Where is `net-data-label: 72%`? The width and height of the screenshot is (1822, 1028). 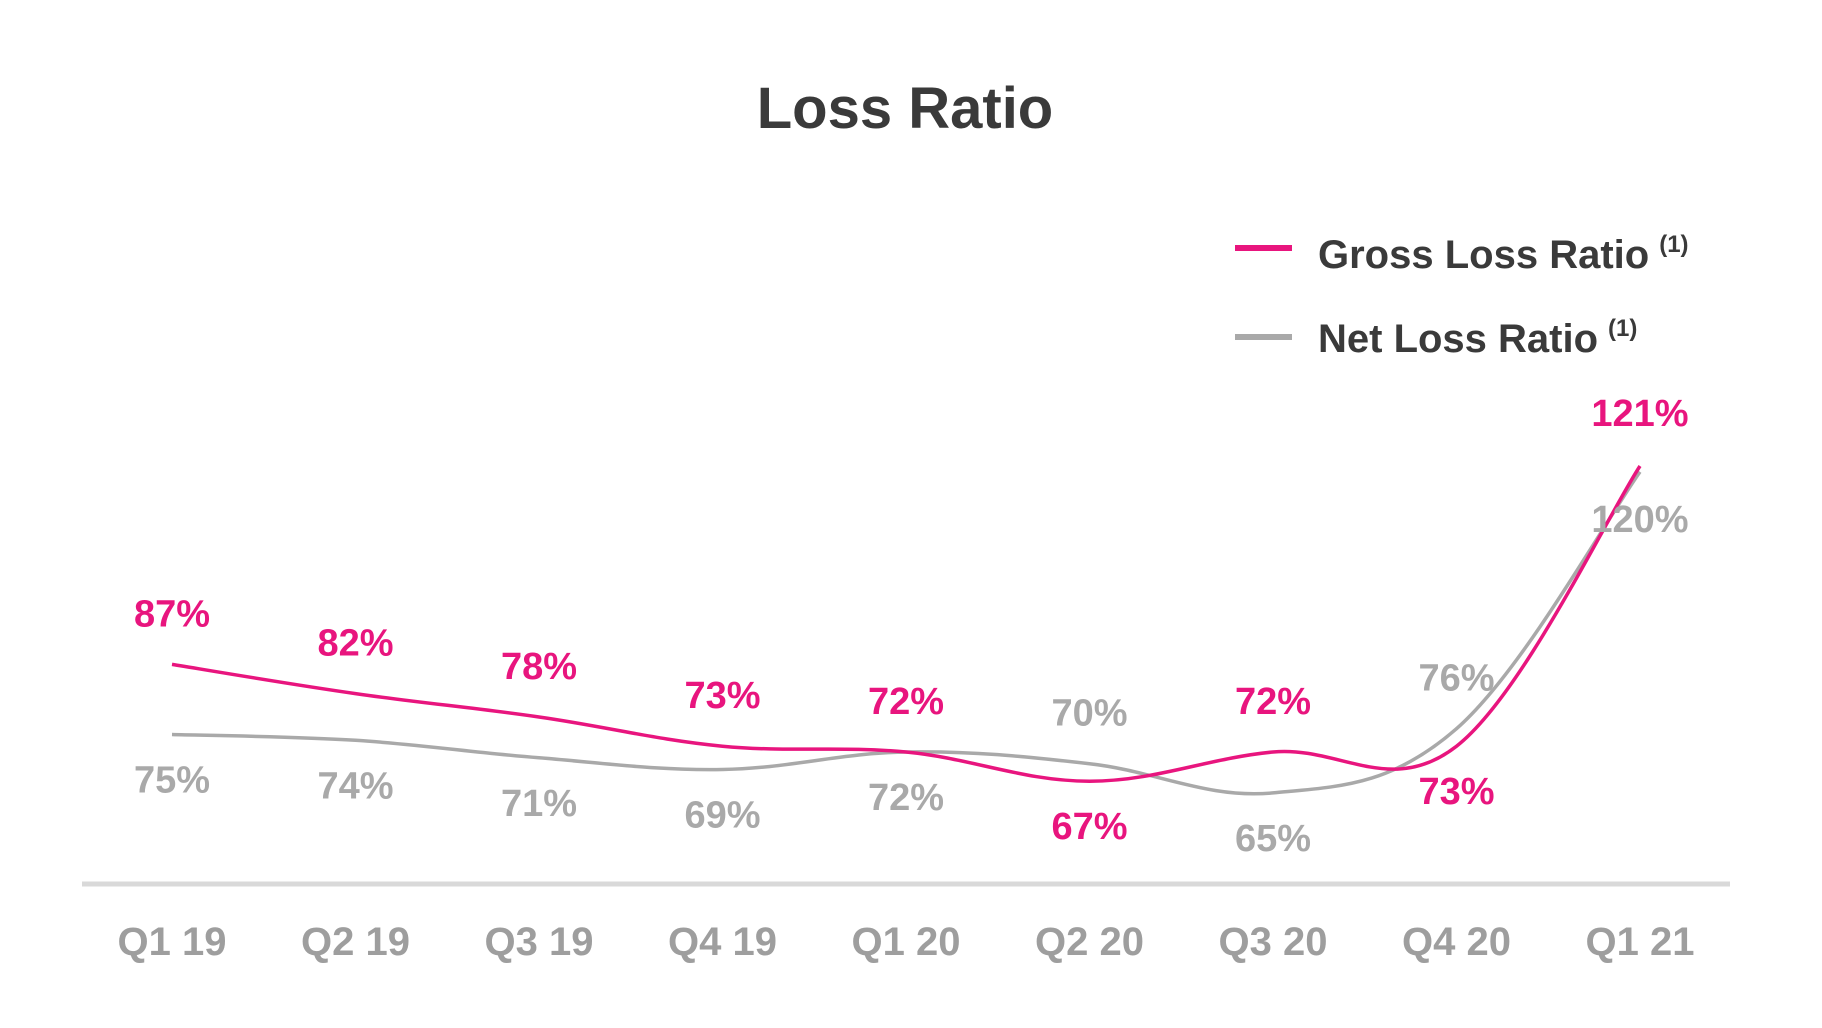 net-data-label: 72% is located at coordinates (906, 798).